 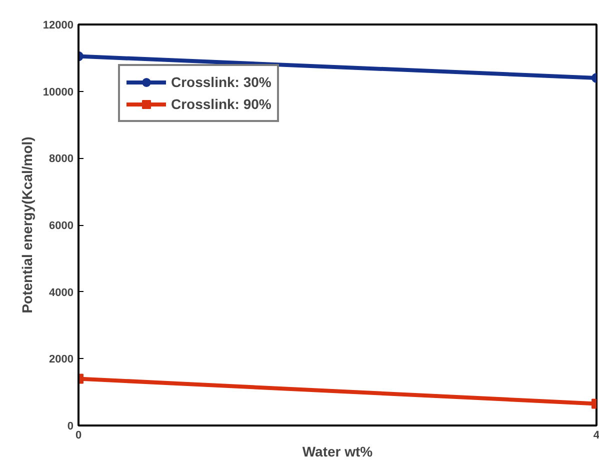 I want to click on y-tick-label: 0, so click(x=70, y=426).